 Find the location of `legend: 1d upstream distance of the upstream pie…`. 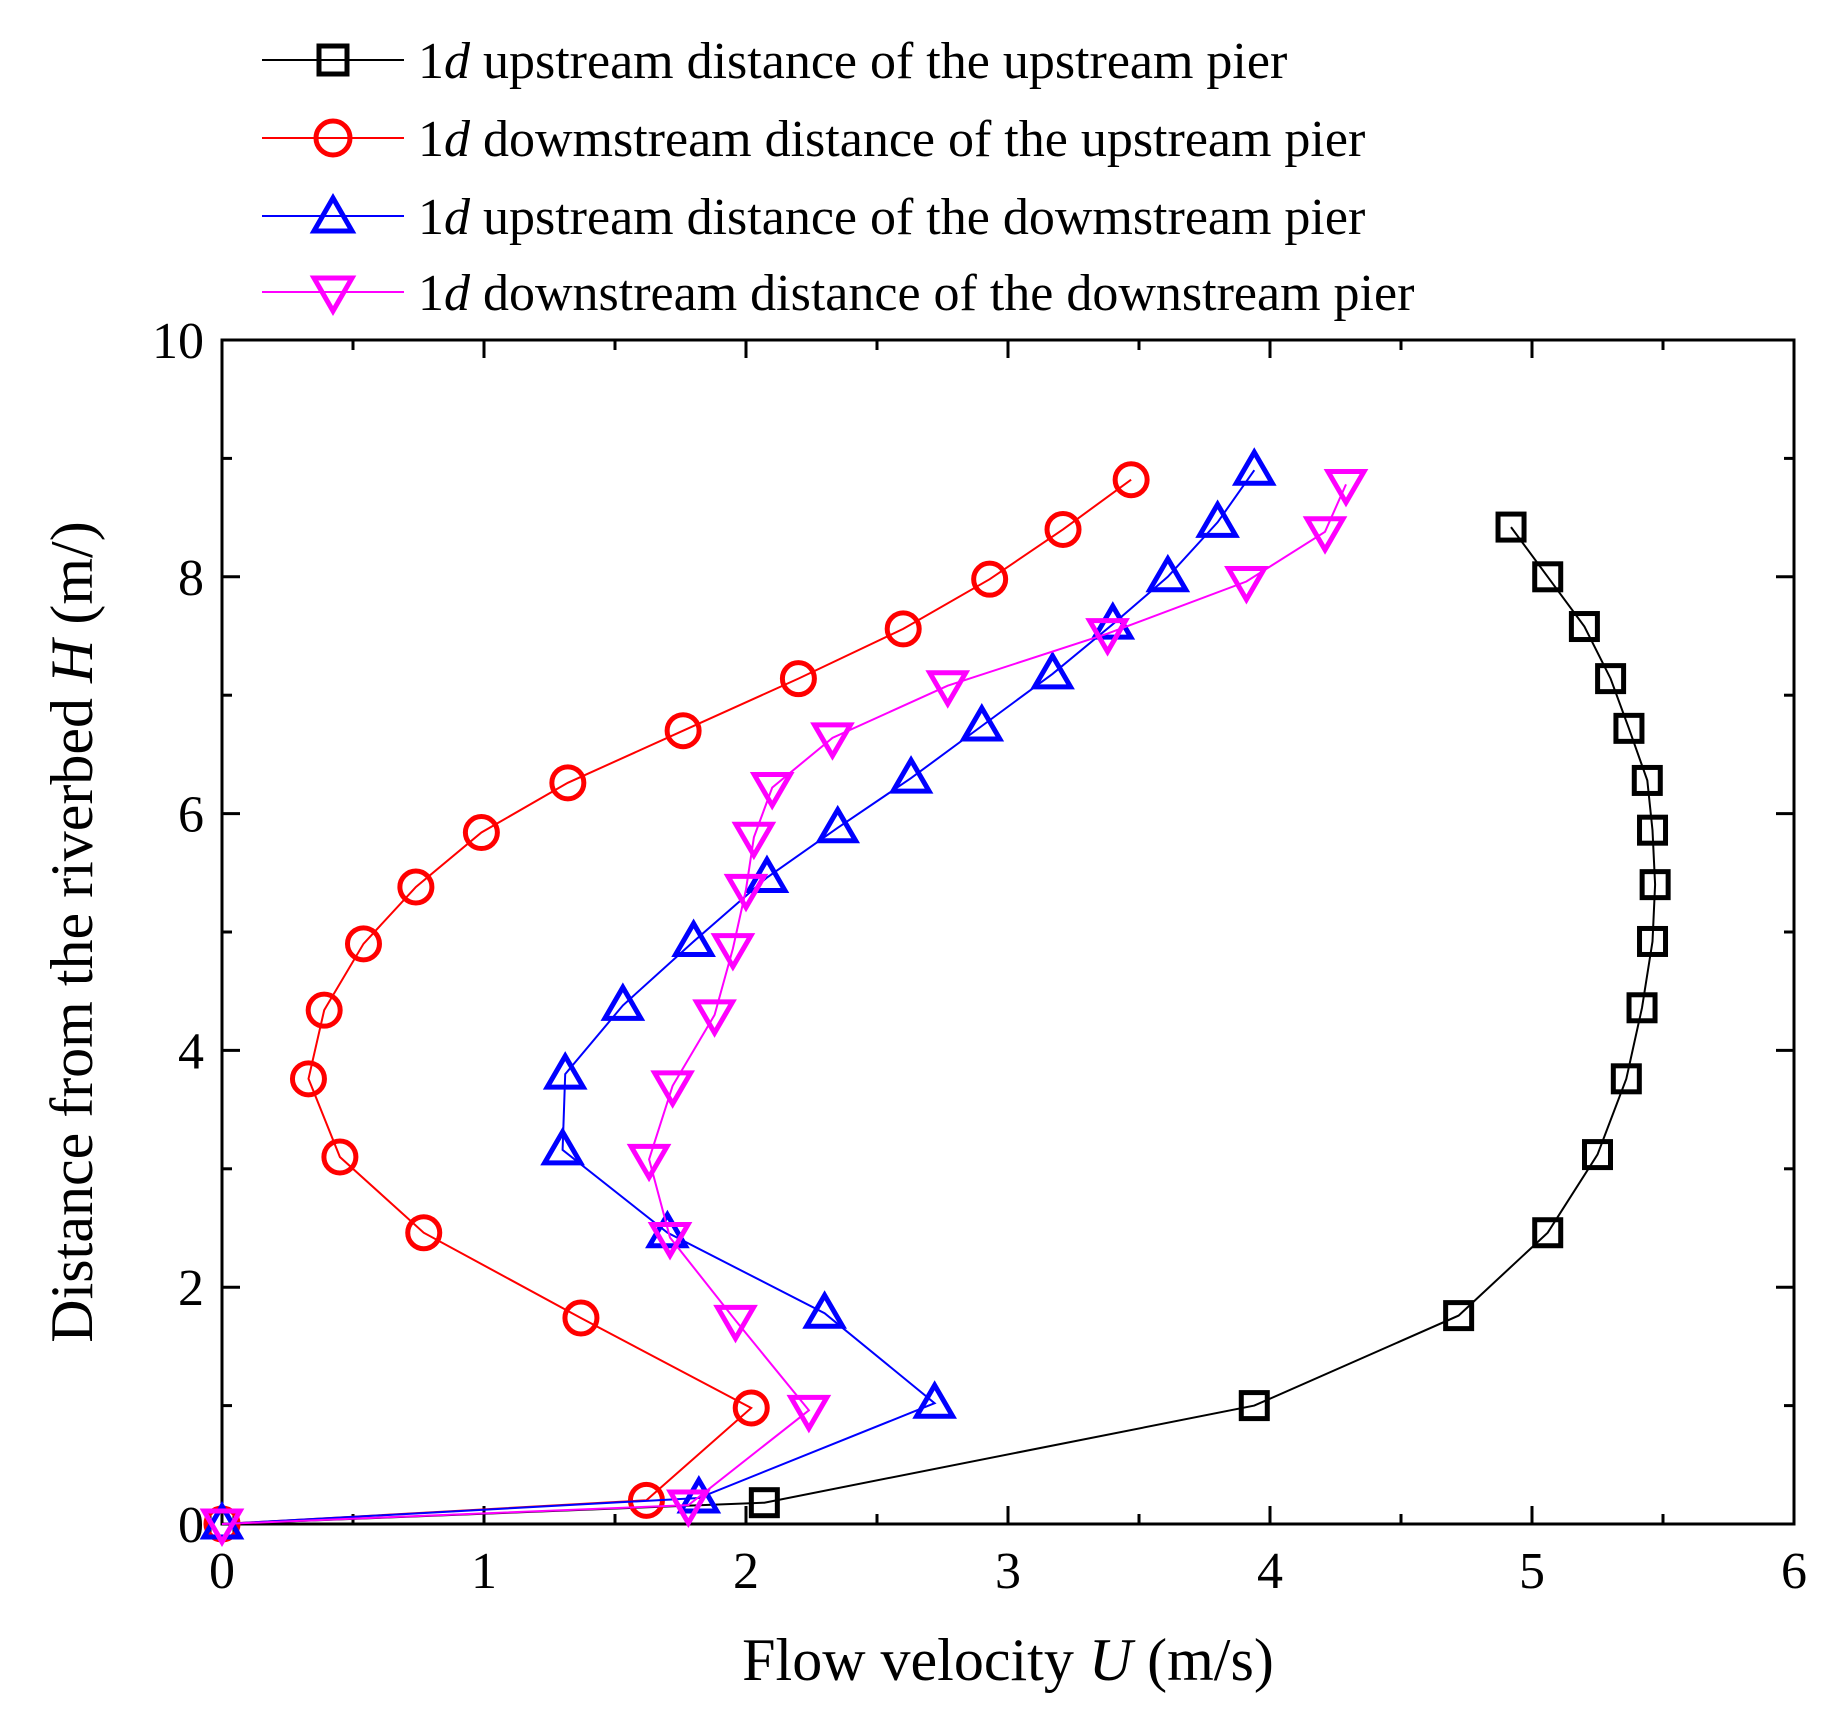

legend: 1d upstream distance of the upstream pie… is located at coordinates (838, 177).